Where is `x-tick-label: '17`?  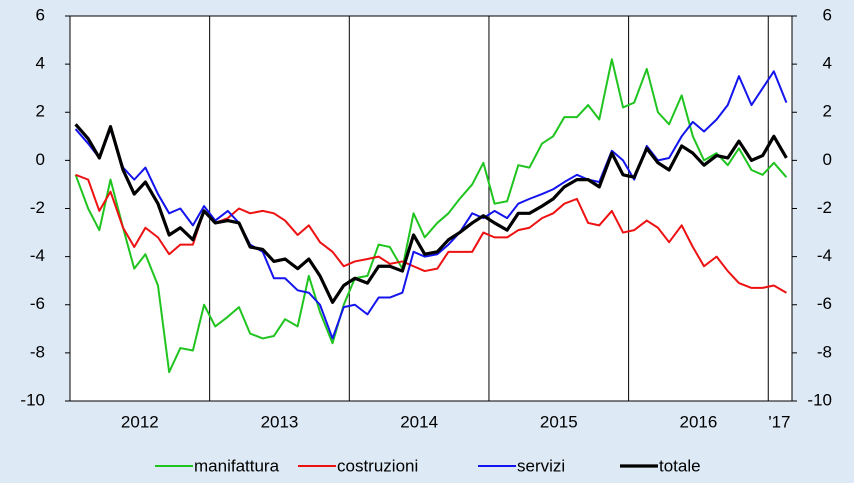 x-tick-label: '17 is located at coordinates (779, 421).